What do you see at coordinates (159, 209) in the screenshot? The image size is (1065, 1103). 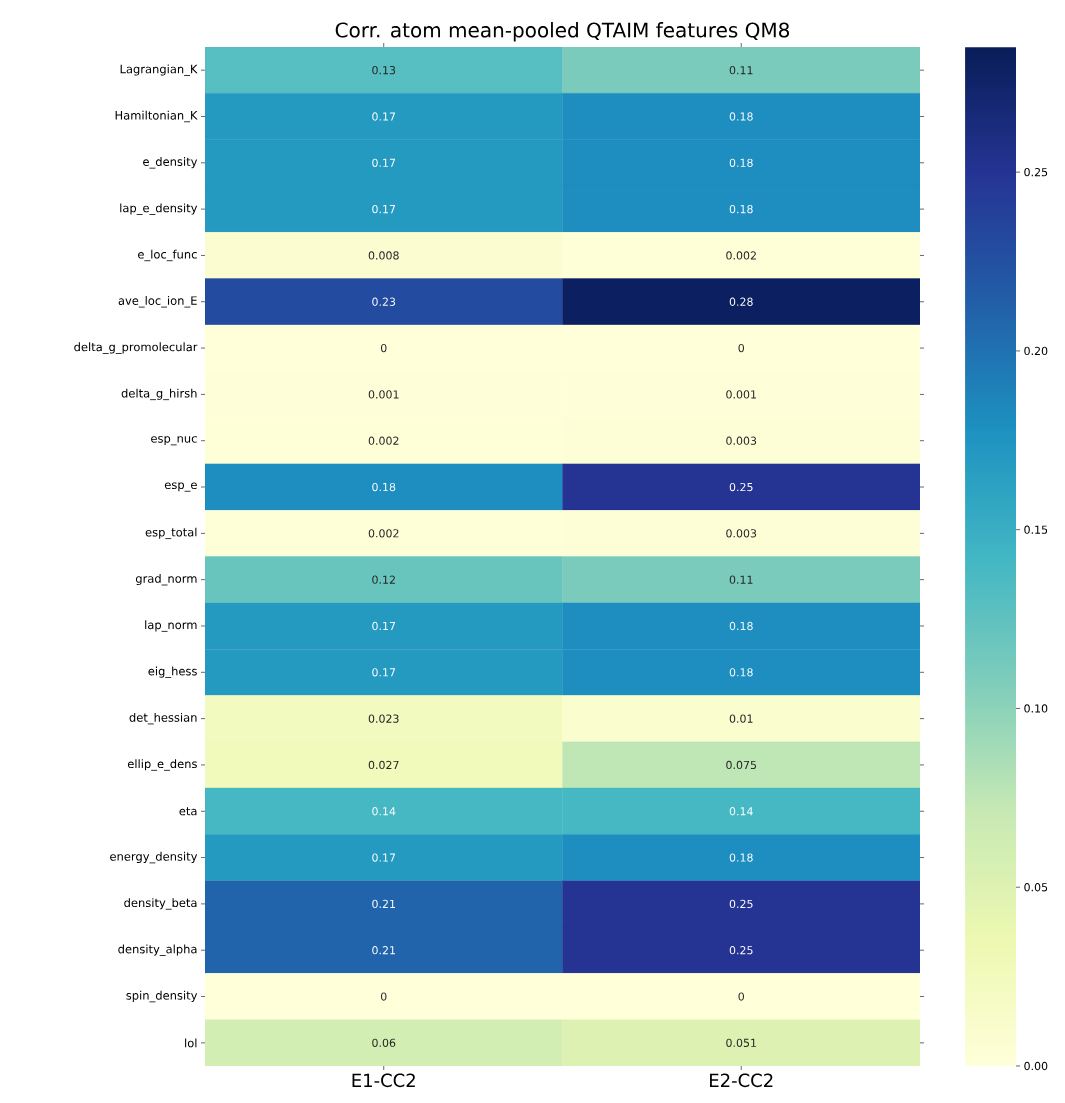 I see `y-tick-label: lap_e_density` at bounding box center [159, 209].